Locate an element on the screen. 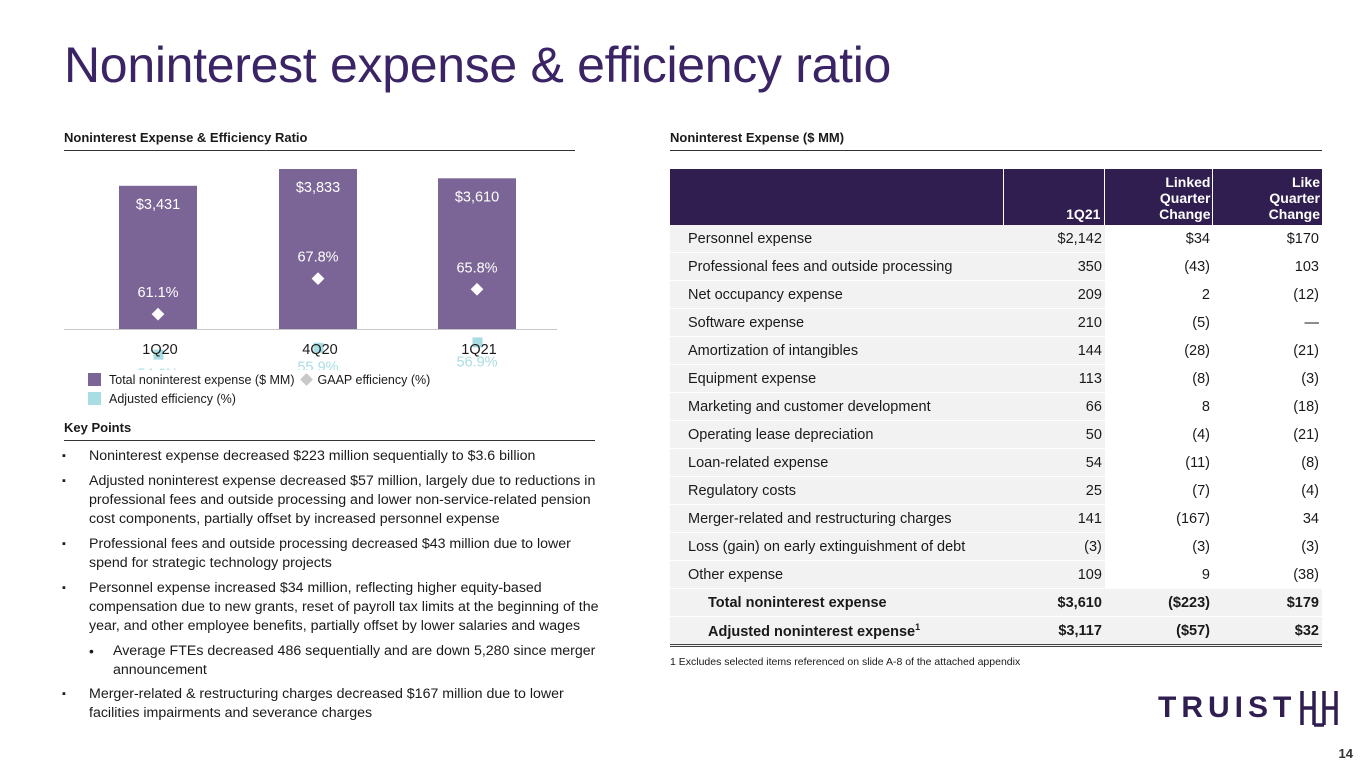 Image resolution: width=1365 pixels, height=768 pixels. row-label: Net occupancy expense is located at coordinates (837, 294).